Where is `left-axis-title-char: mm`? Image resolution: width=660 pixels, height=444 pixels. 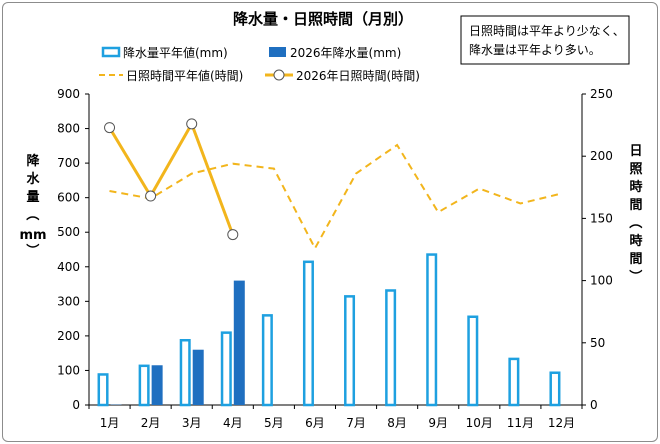 left-axis-title-char: mm is located at coordinates (32, 235).